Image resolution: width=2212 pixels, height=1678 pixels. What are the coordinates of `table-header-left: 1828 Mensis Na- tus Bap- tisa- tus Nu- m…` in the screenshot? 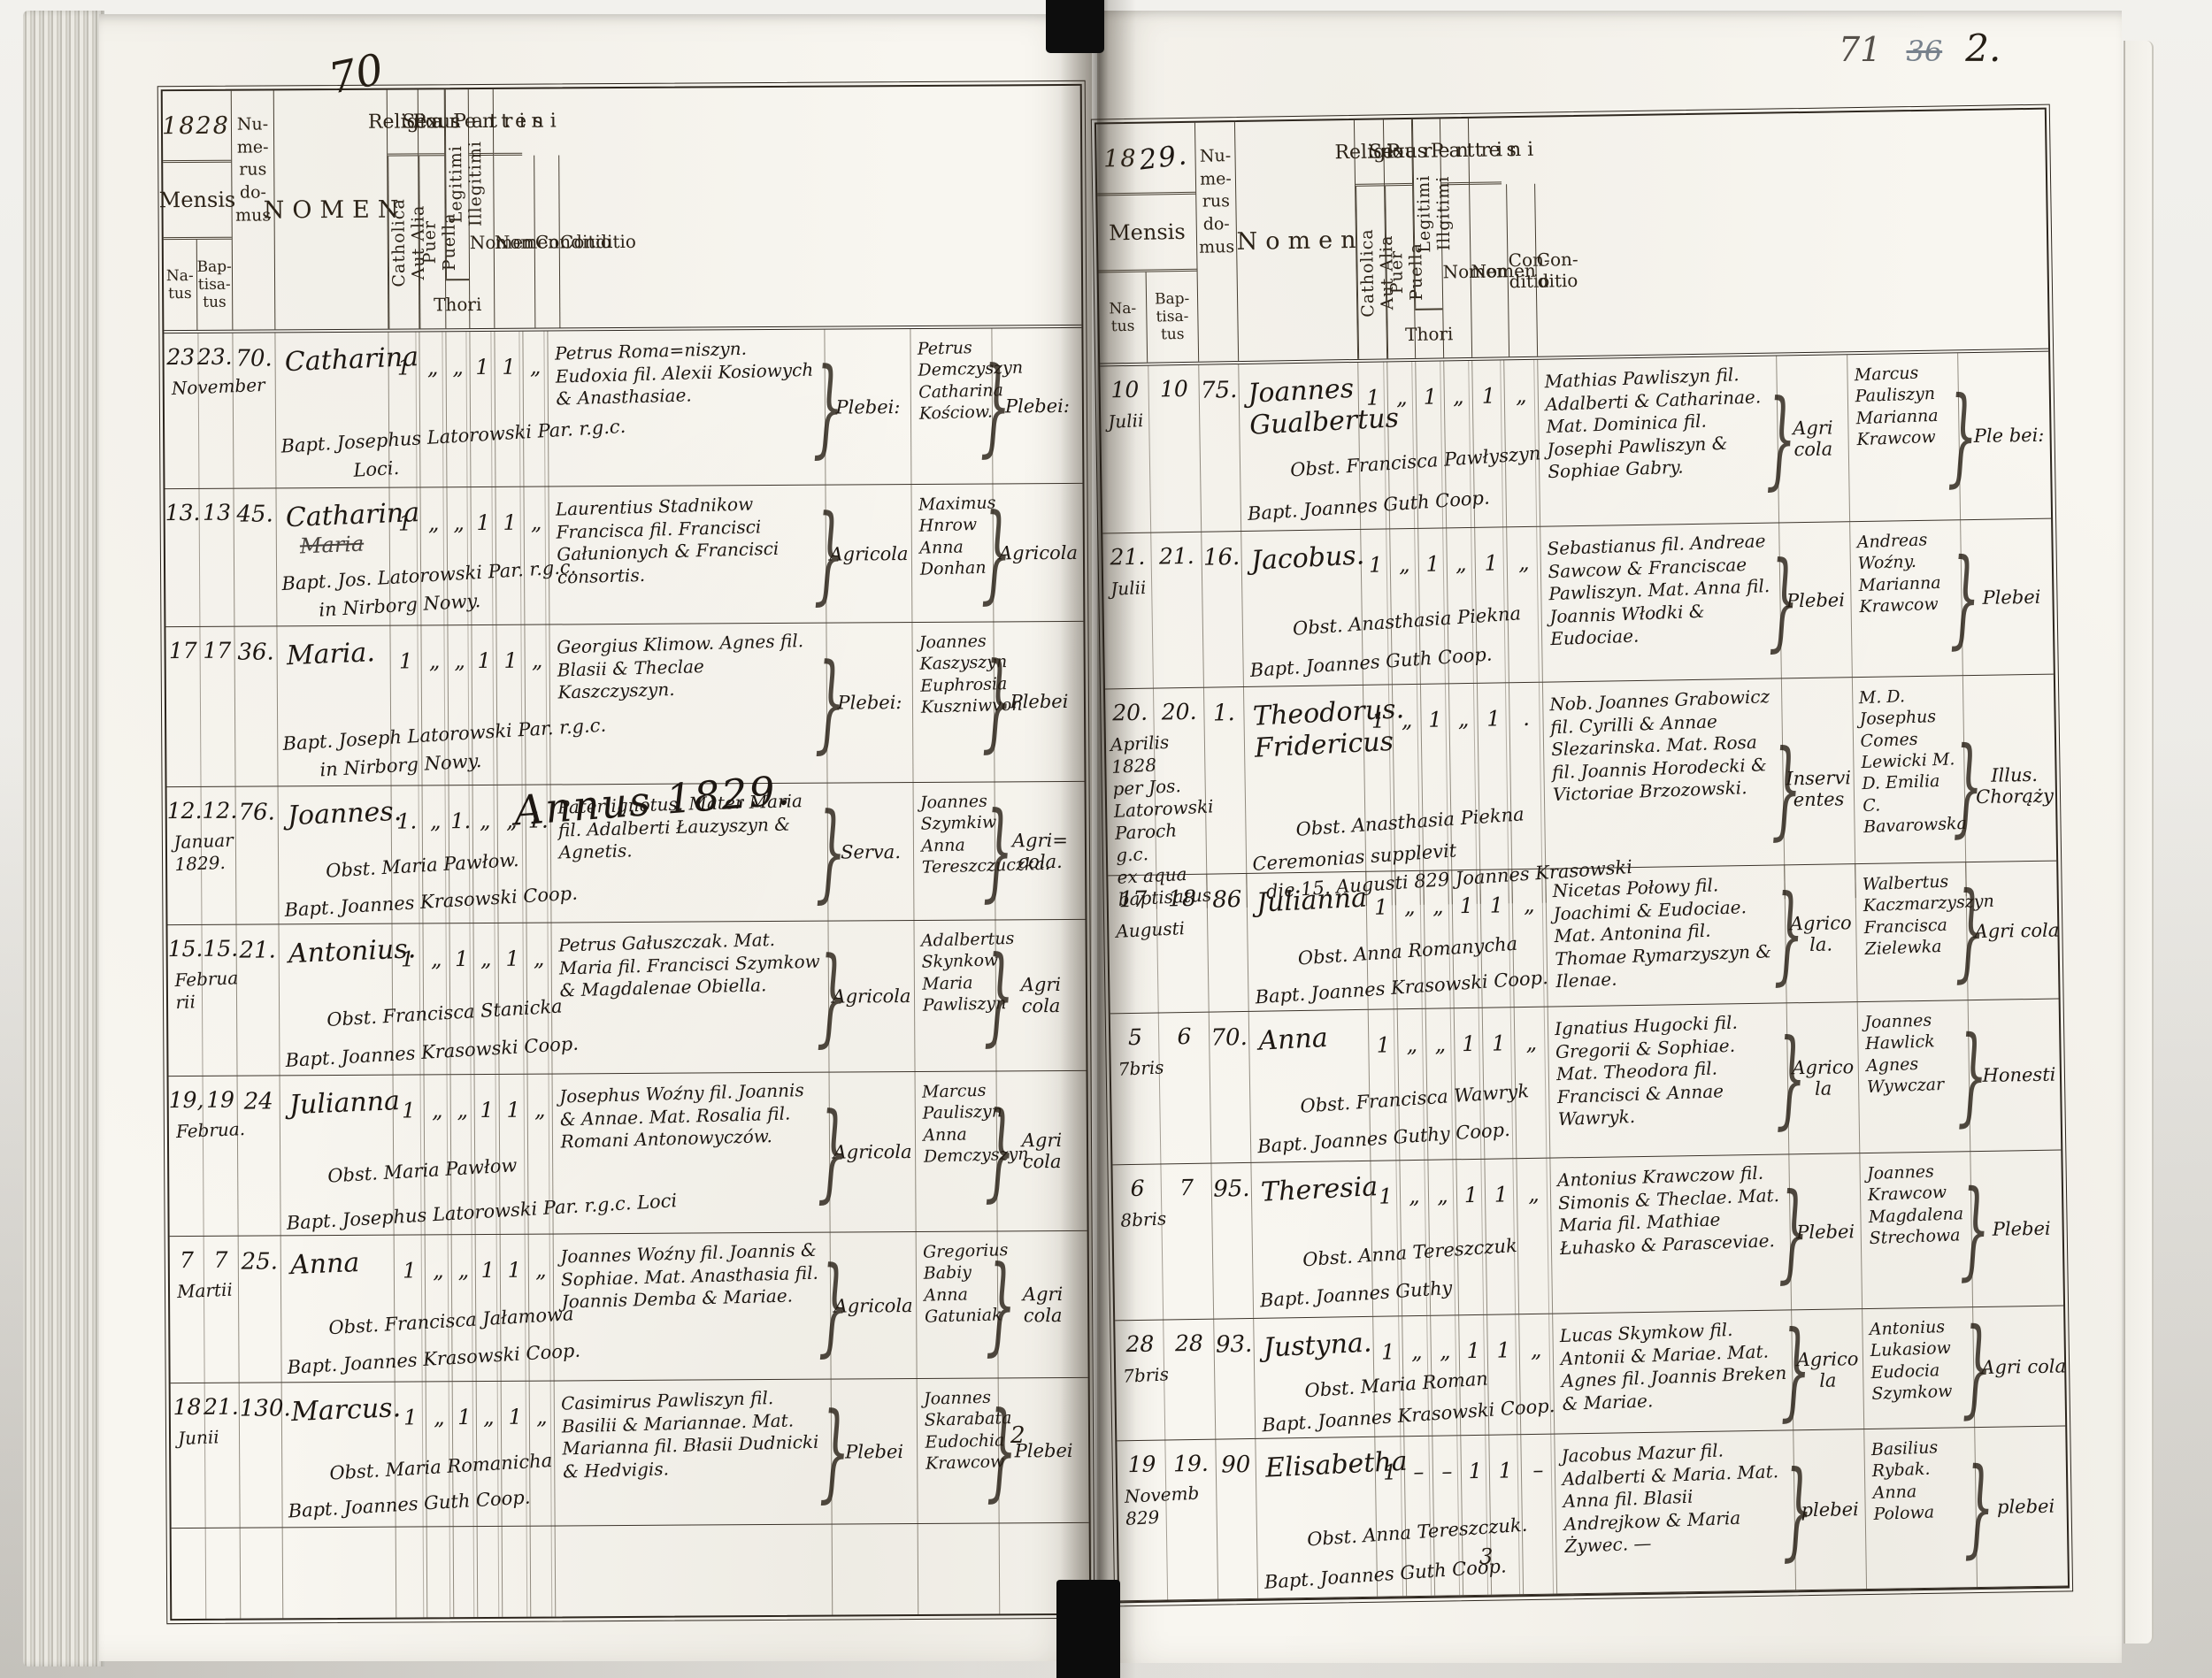 It's located at (621, 209).